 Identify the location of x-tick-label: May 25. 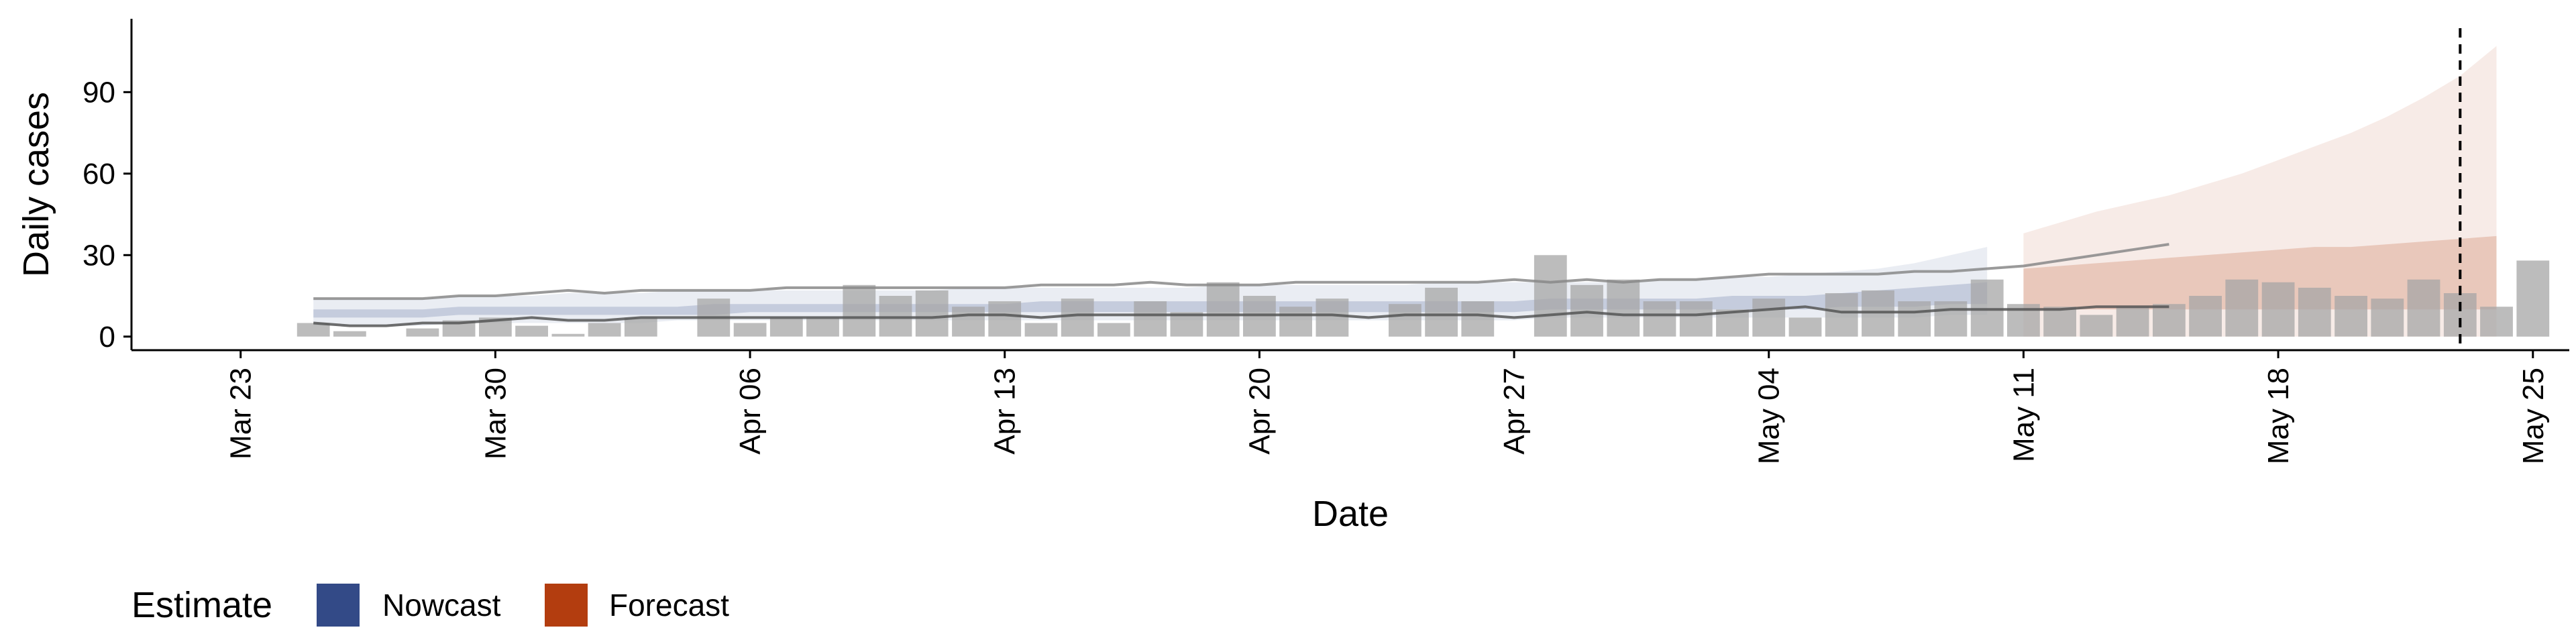
(2533, 416).